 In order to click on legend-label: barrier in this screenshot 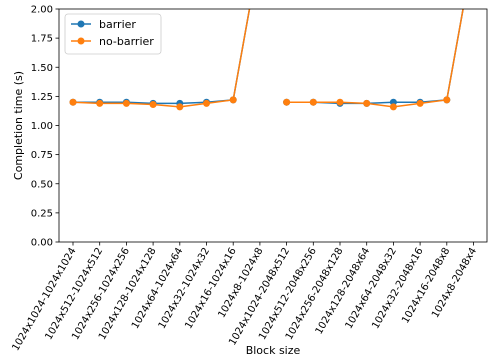, I will do `click(117, 24)`.